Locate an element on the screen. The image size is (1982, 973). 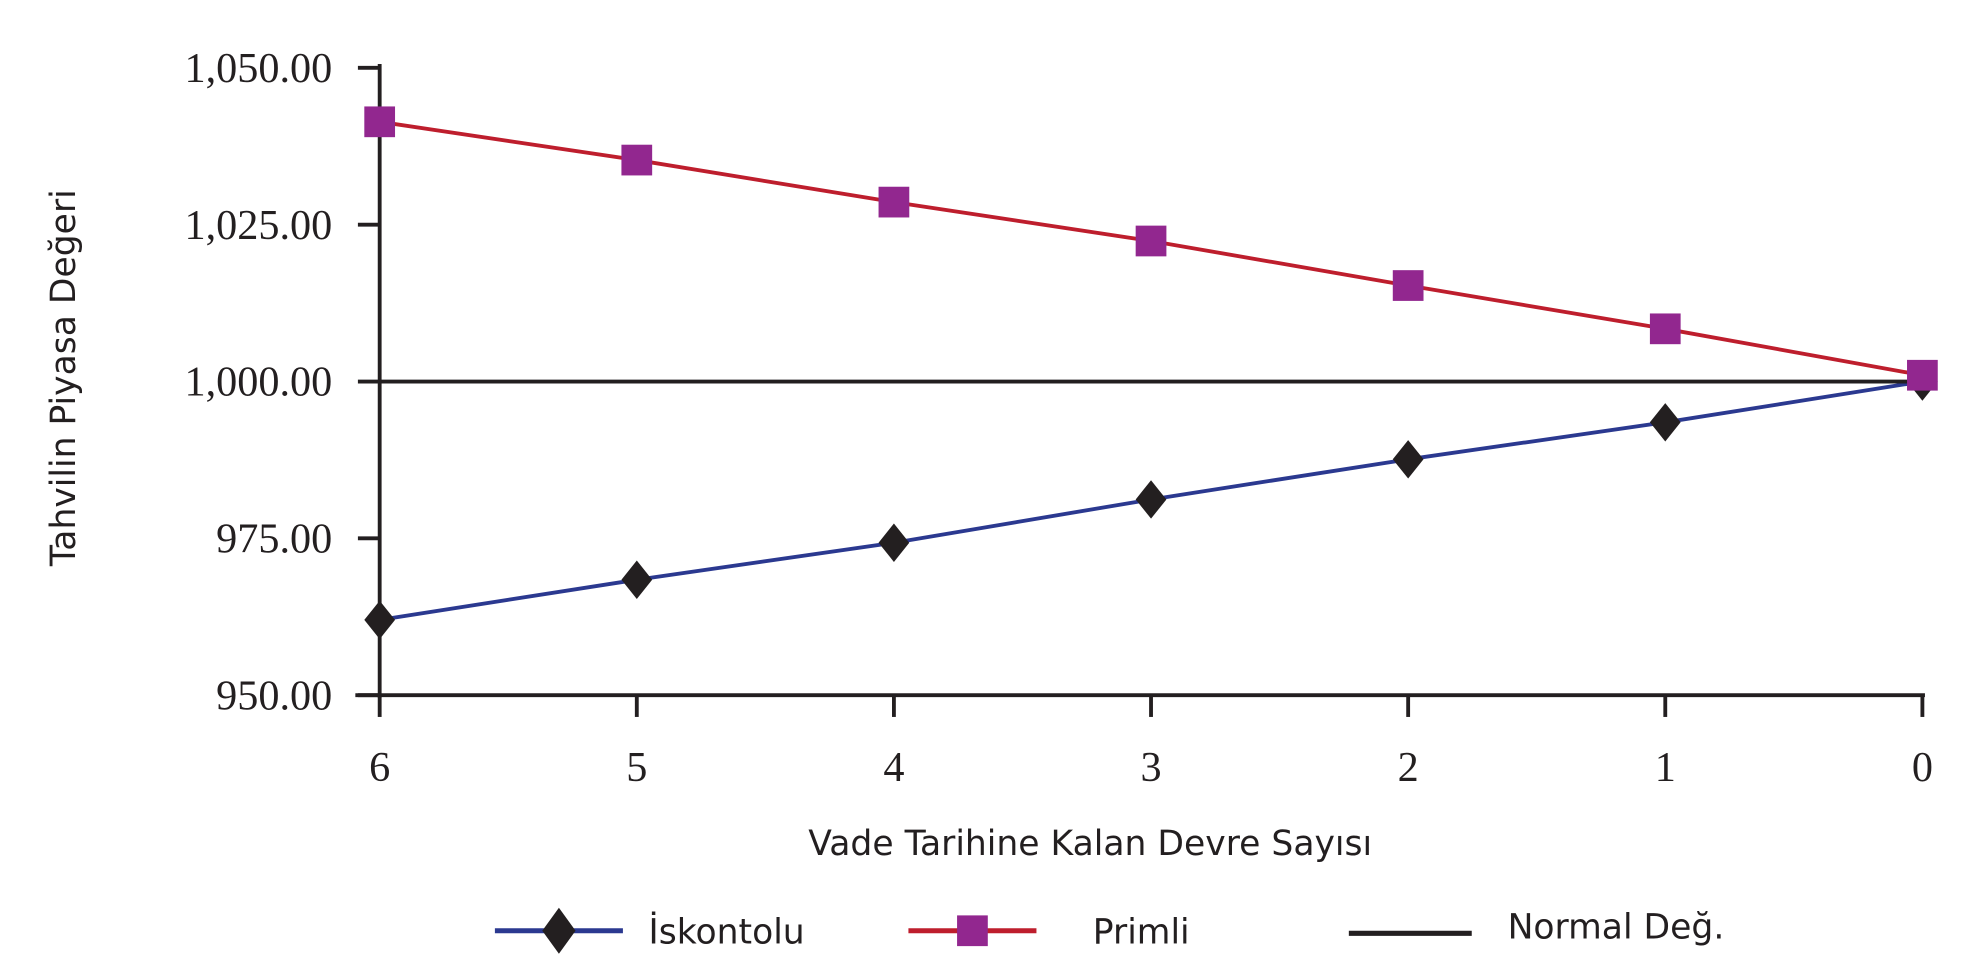
y-tick-label: 975.00 is located at coordinates (274, 538).